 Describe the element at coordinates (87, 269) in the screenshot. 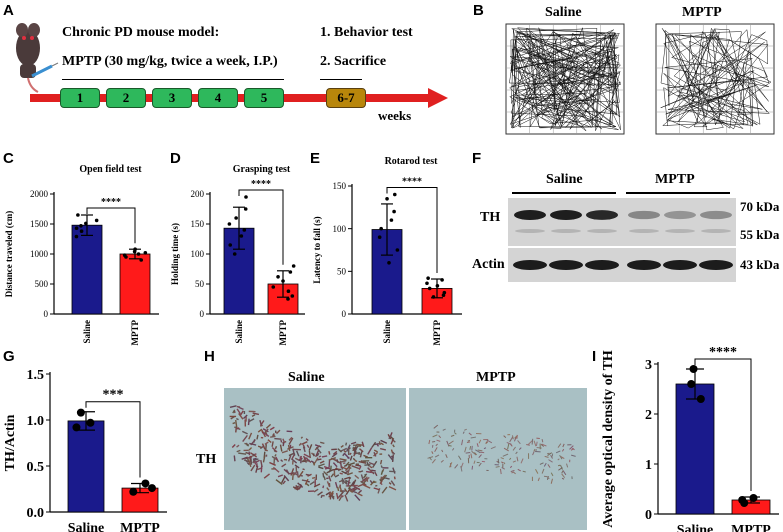

I see `bar-saline` at that location.